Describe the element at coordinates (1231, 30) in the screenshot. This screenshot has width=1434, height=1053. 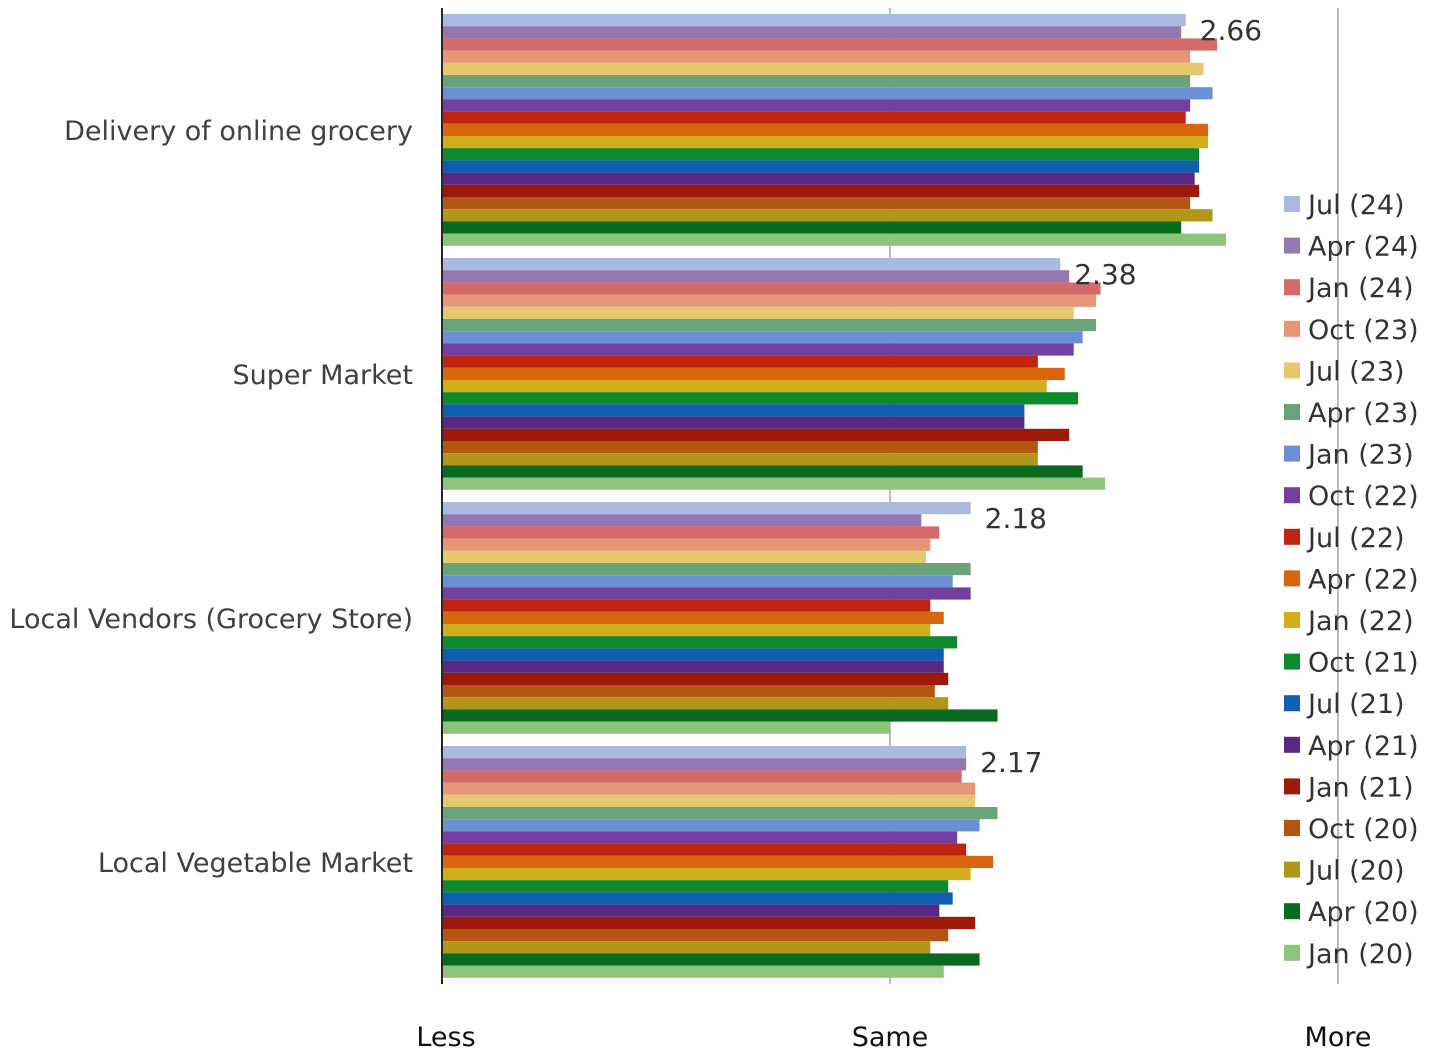
I see `data-label: 2.66` at that location.